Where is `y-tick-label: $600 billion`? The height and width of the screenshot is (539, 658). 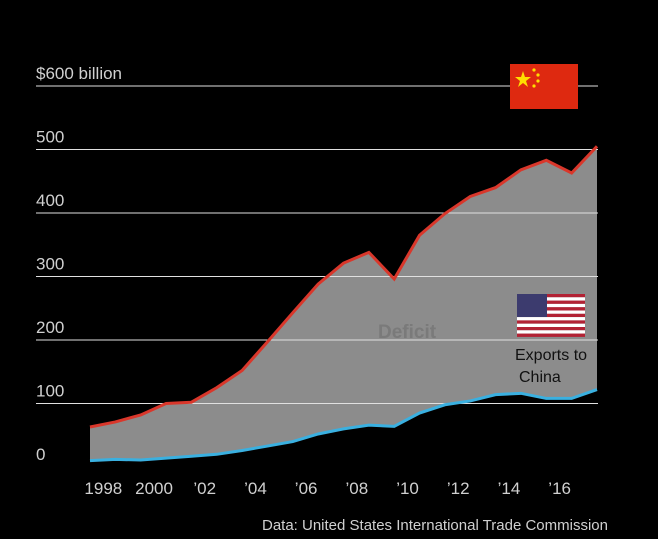 y-tick-label: $600 billion is located at coordinates (79, 73).